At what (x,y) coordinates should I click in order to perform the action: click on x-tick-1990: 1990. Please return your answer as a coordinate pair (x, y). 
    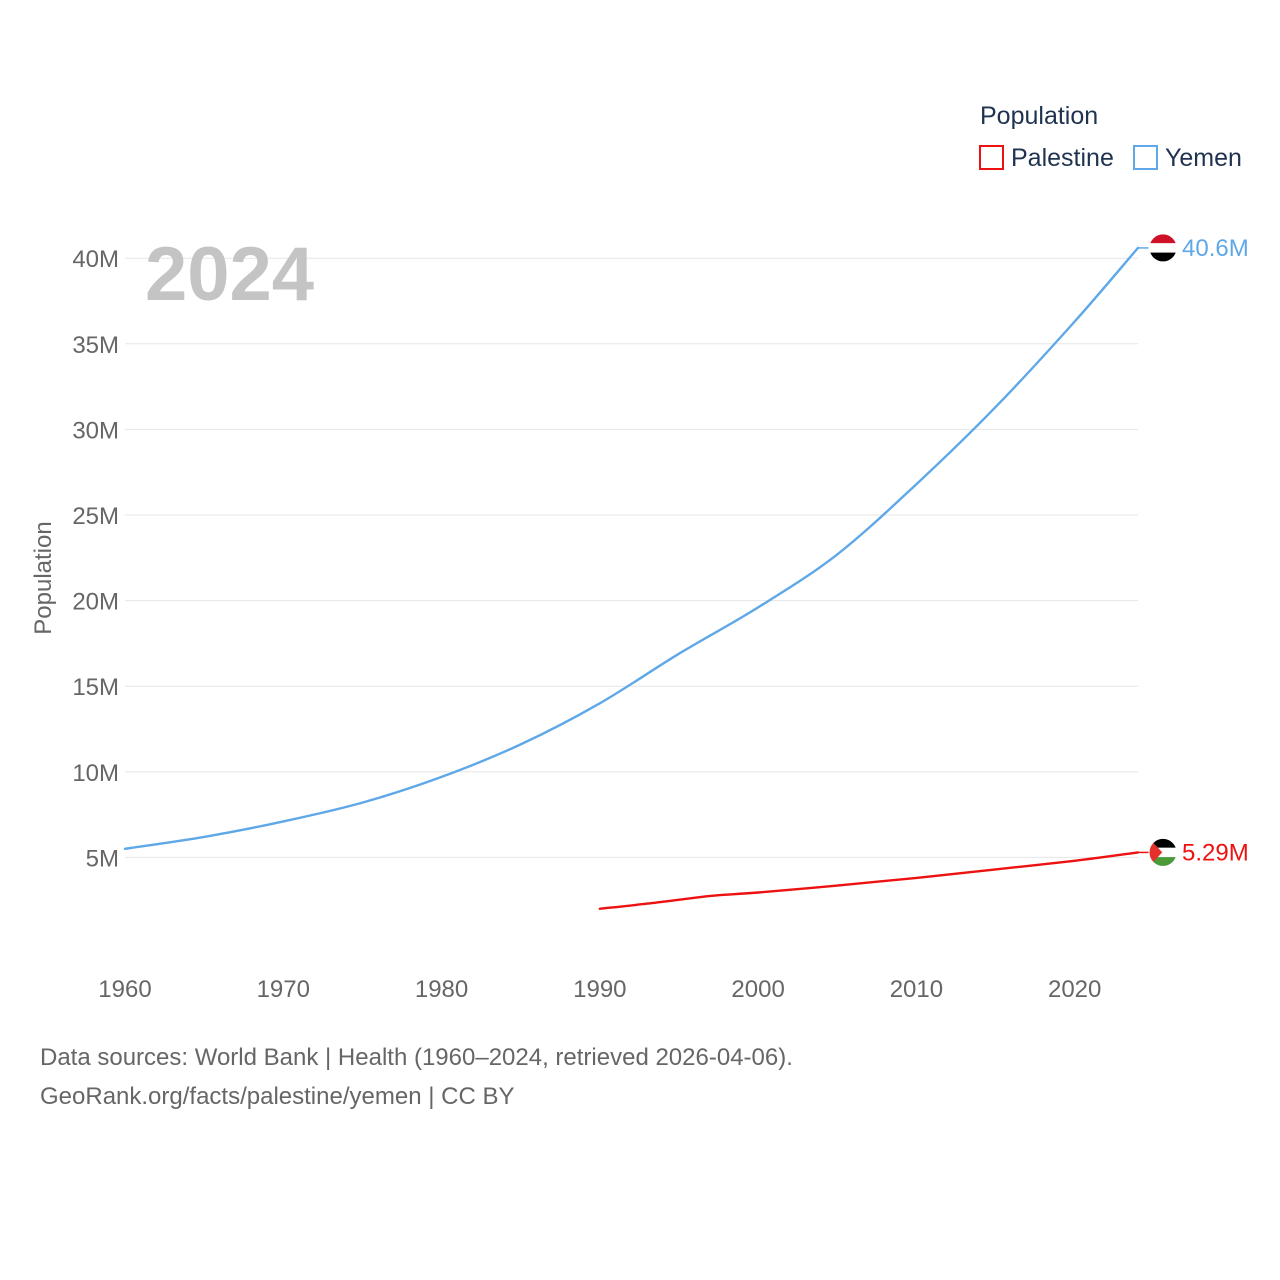
    Looking at the image, I should click on (599, 989).